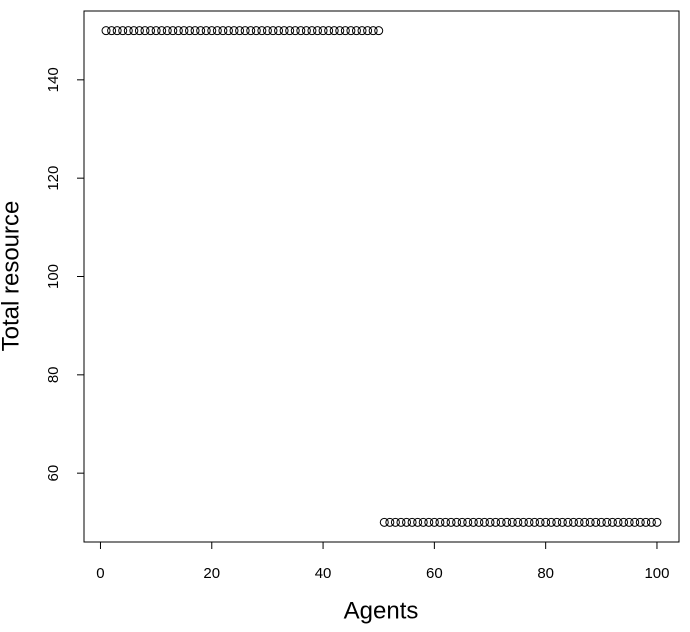 Image resolution: width=690 pixels, height=632 pixels. Describe the element at coordinates (53, 374) in the screenshot. I see `y-tick-label: 80` at that location.